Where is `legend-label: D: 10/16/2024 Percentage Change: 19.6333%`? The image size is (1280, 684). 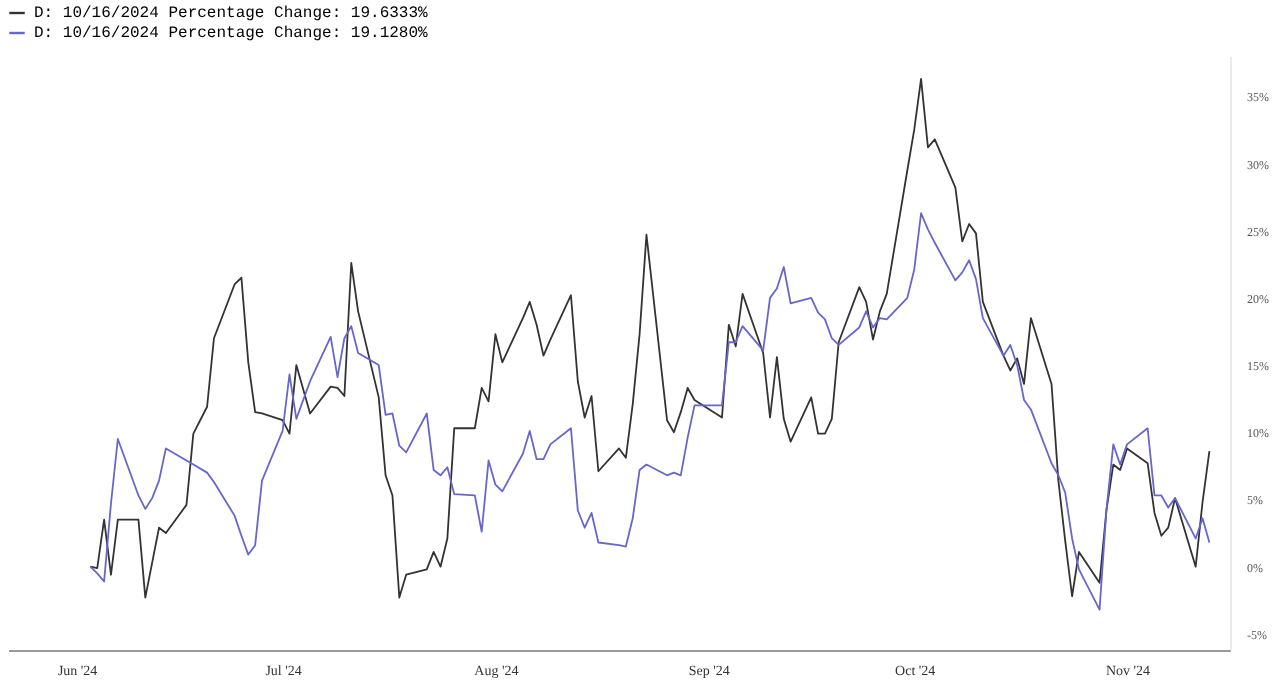
legend-label: D: 10/16/2024 Percentage Change: 19.6333% is located at coordinates (231, 14).